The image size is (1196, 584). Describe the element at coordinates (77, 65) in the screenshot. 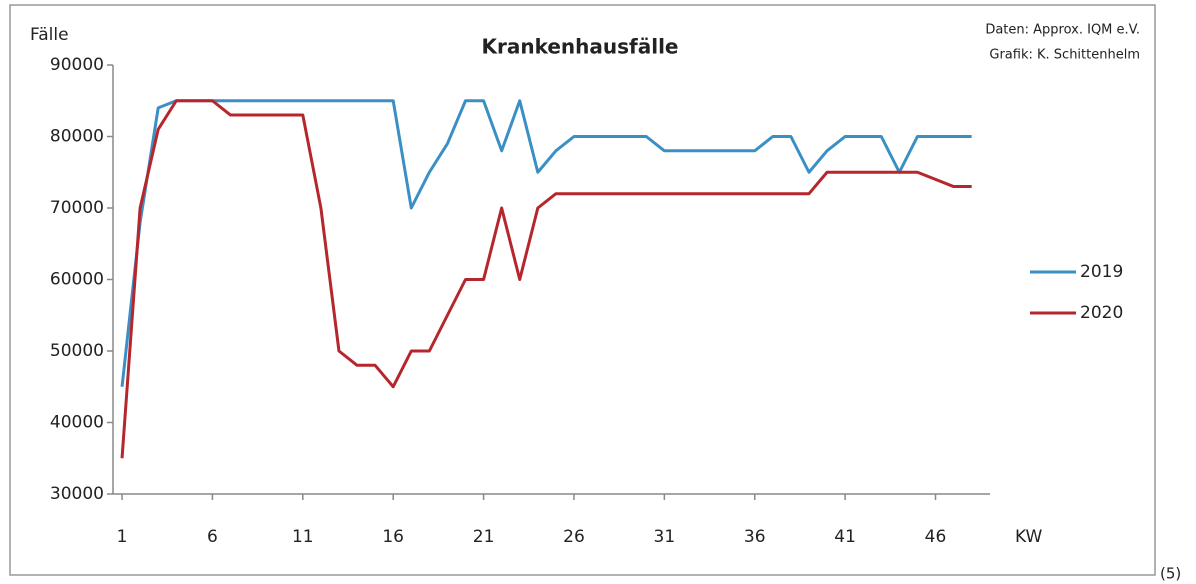

I see `y-tick-label: 90000` at that location.